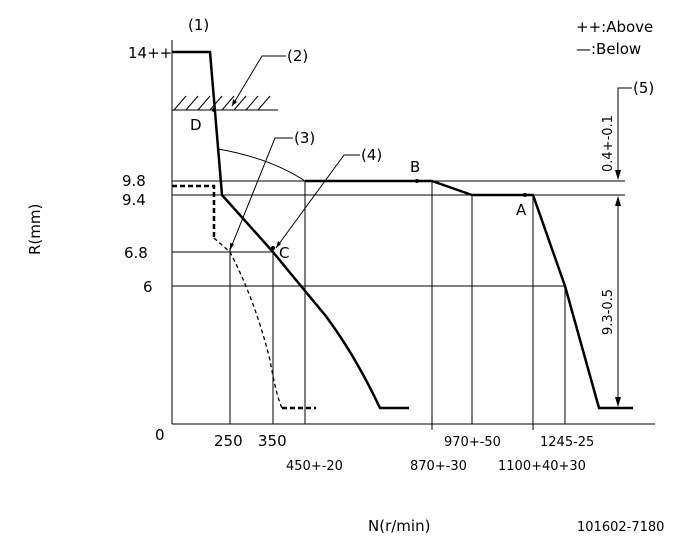 This screenshot has height=549, width=681. What do you see at coordinates (618, 175) in the screenshot?
I see `dim-upper-arrow` at bounding box center [618, 175].